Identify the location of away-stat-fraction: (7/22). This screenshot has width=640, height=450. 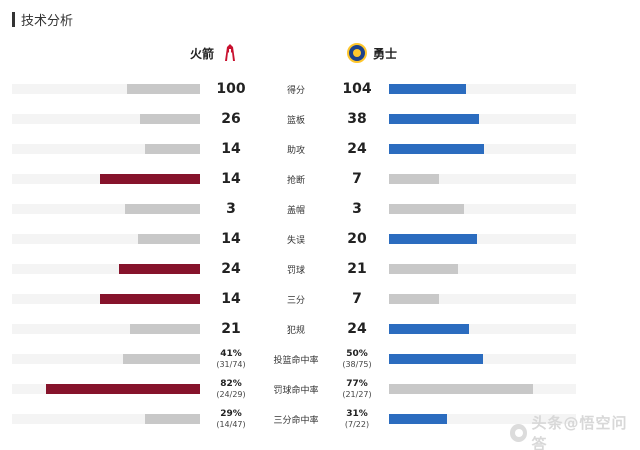
(357, 424).